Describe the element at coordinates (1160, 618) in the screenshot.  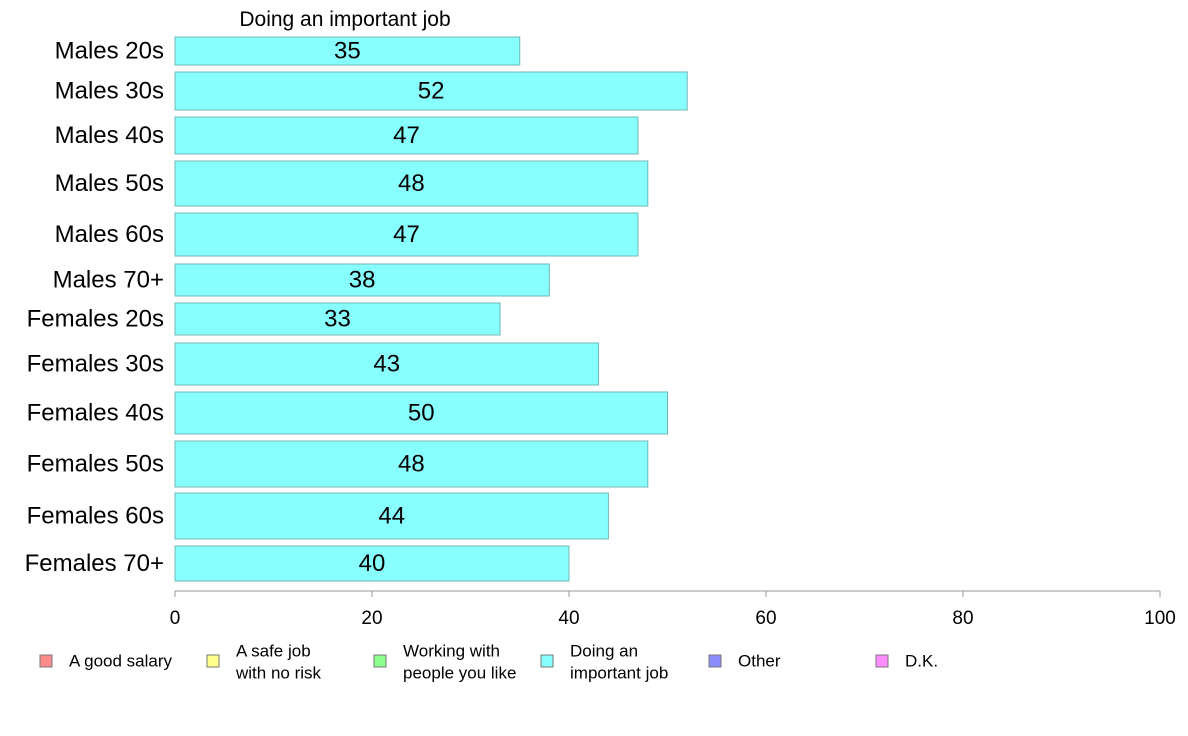
I see `x-tick-label: 100` at that location.